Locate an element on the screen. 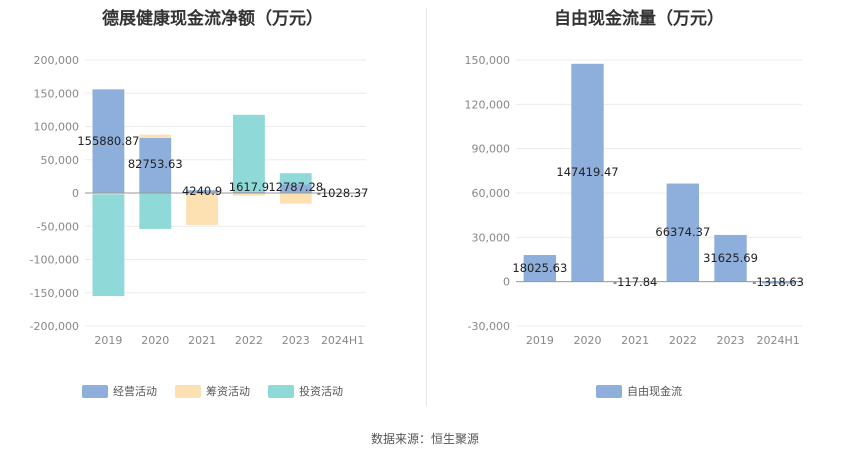 This screenshot has height=459, width=850. data-label: 12787.28 is located at coordinates (295, 187).